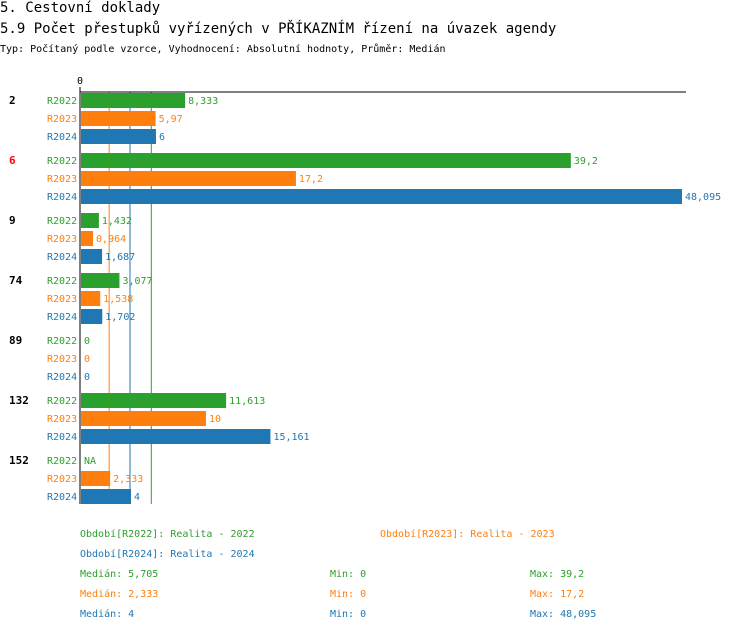 The image size is (750, 632). Describe the element at coordinates (171, 119) in the screenshot. I see `data-label: 5,97` at that location.